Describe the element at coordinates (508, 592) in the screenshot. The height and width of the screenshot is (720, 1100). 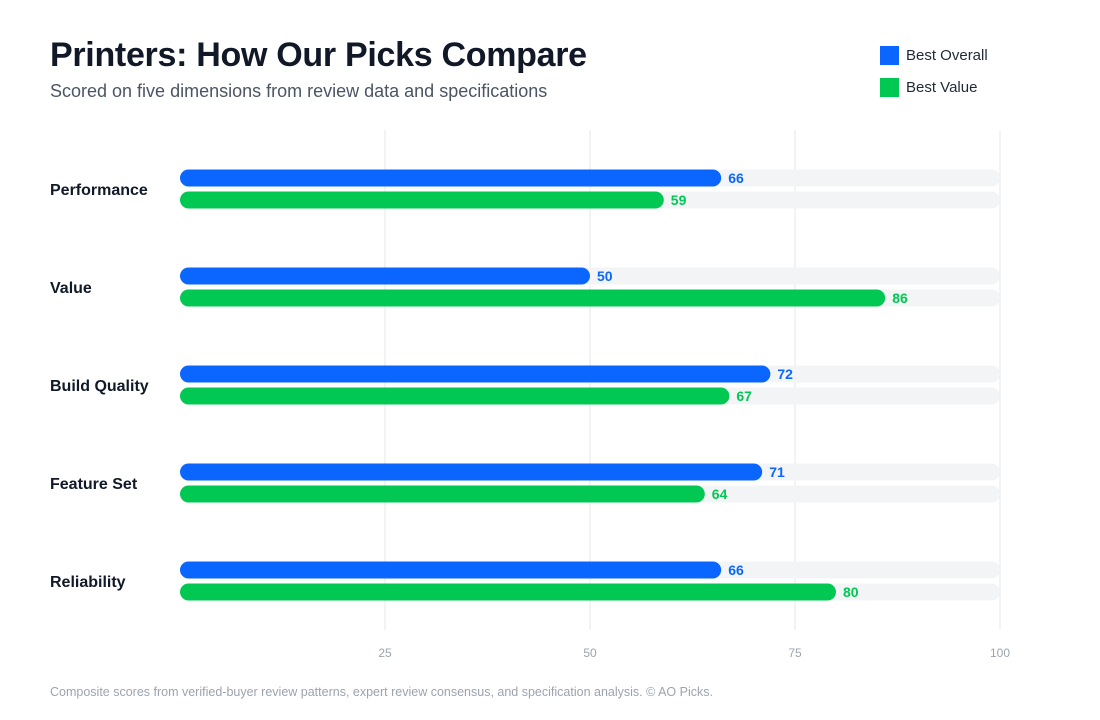
I see `bar-reliability-best-value` at that location.